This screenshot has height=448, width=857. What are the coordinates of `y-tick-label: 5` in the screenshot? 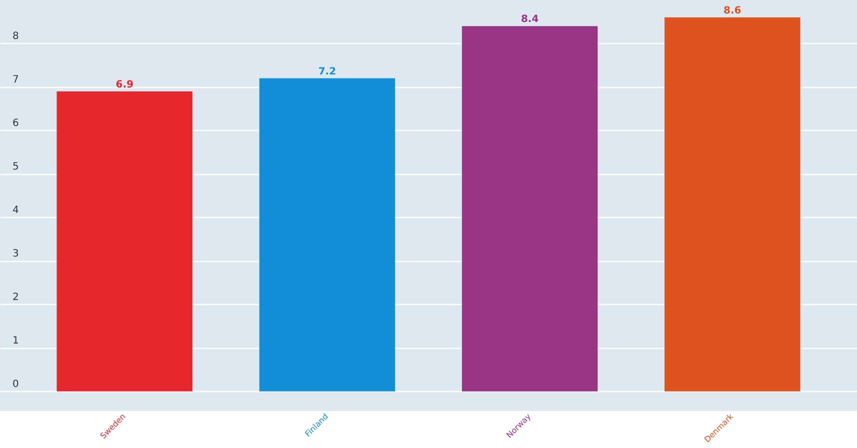 It's located at (15, 166).